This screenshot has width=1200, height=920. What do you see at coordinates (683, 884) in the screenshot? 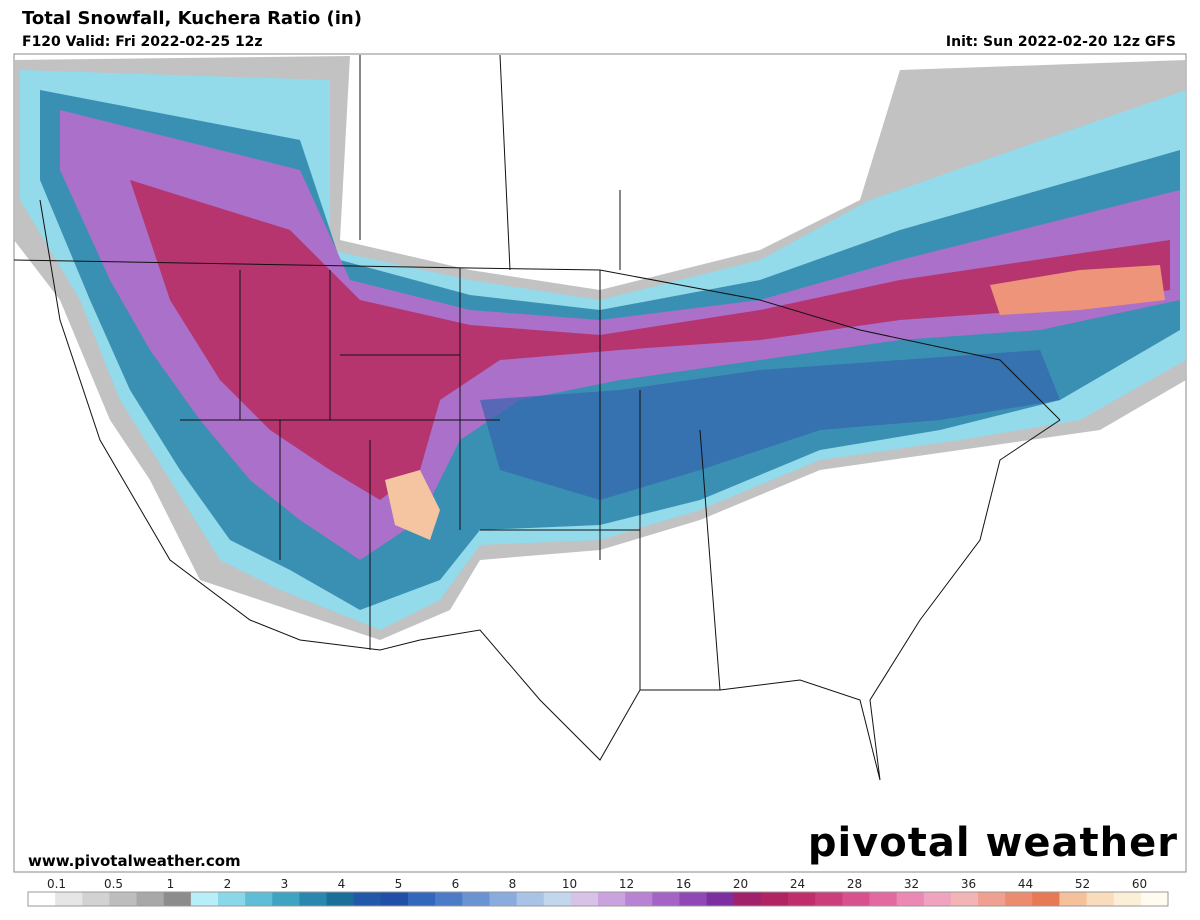
I see `legend-label: 16` at bounding box center [683, 884].